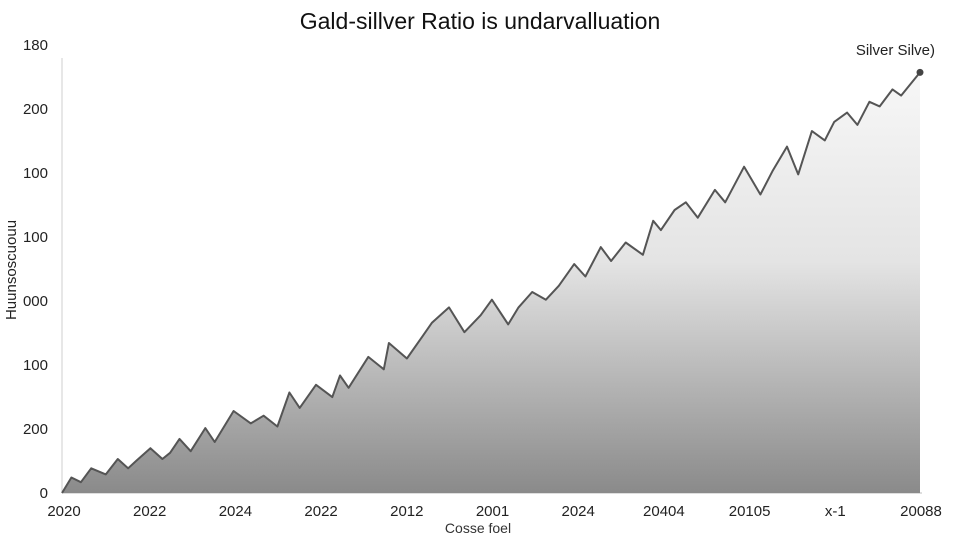  I want to click on x-tick-label: x-1, so click(835, 511).